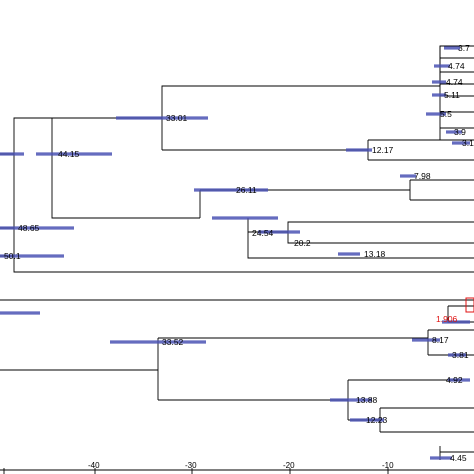  What do you see at coordinates (191, 465) in the screenshot?
I see `axis-tick-label: -30` at bounding box center [191, 465].